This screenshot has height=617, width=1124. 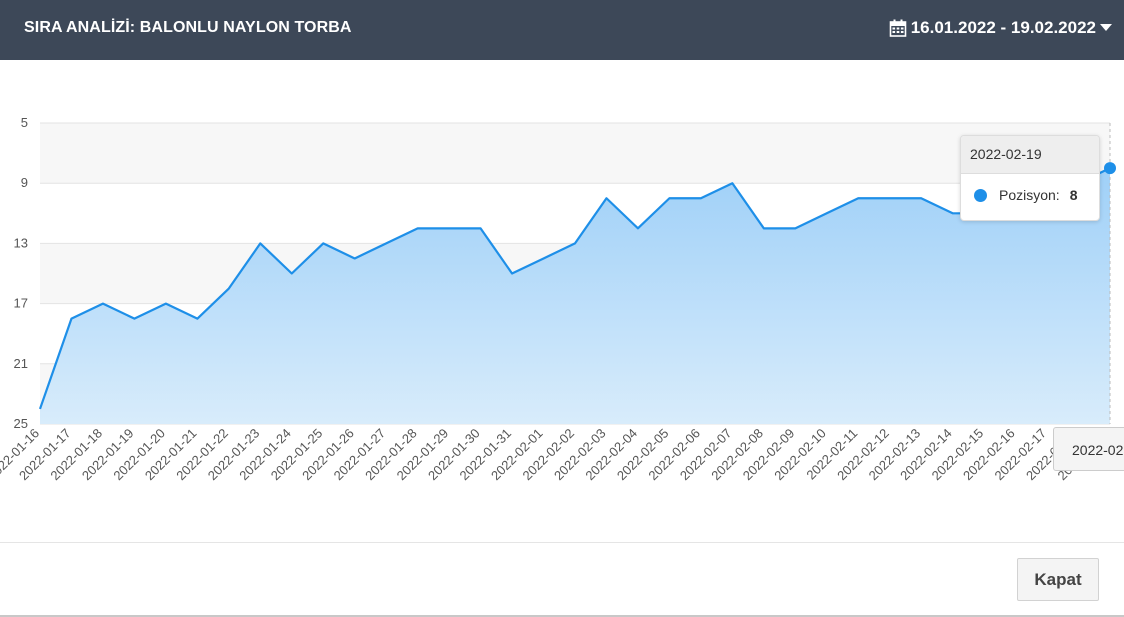 I want to click on hover-point, so click(x=1110, y=168).